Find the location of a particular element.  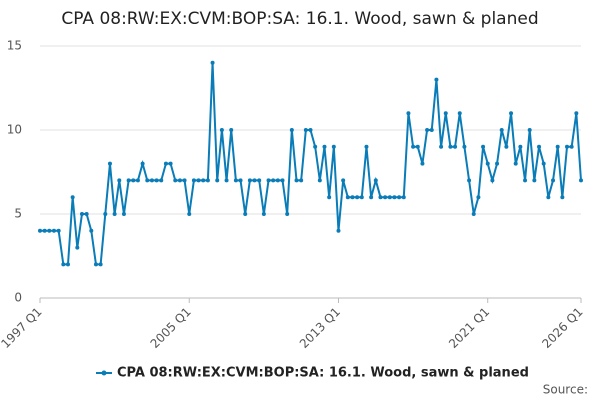

y-tick-label: 10 is located at coordinates (14, 130).